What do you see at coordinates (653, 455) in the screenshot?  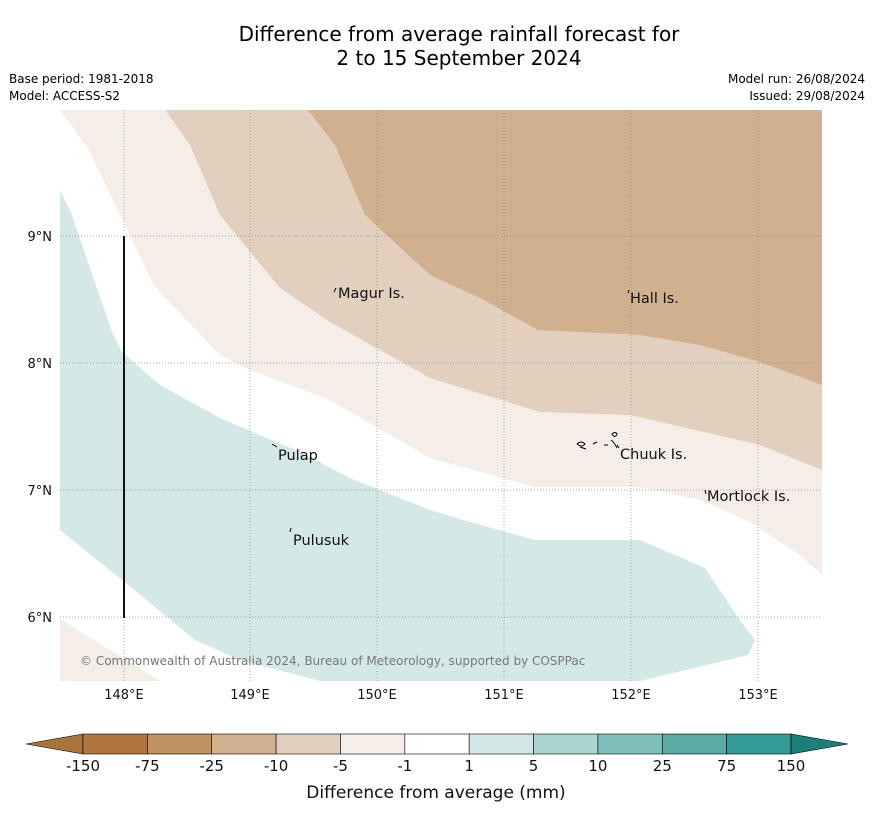 I see `label-chuuk: Chuuk Is.` at bounding box center [653, 455].